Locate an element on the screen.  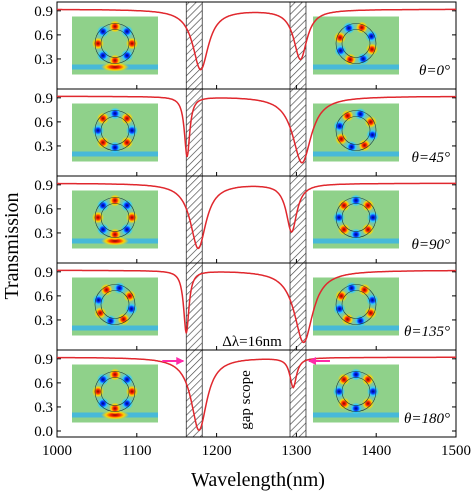
x-axis-ticks: 1000 1100 1200 1300 1400 1500 is located at coordinates (256, 451).